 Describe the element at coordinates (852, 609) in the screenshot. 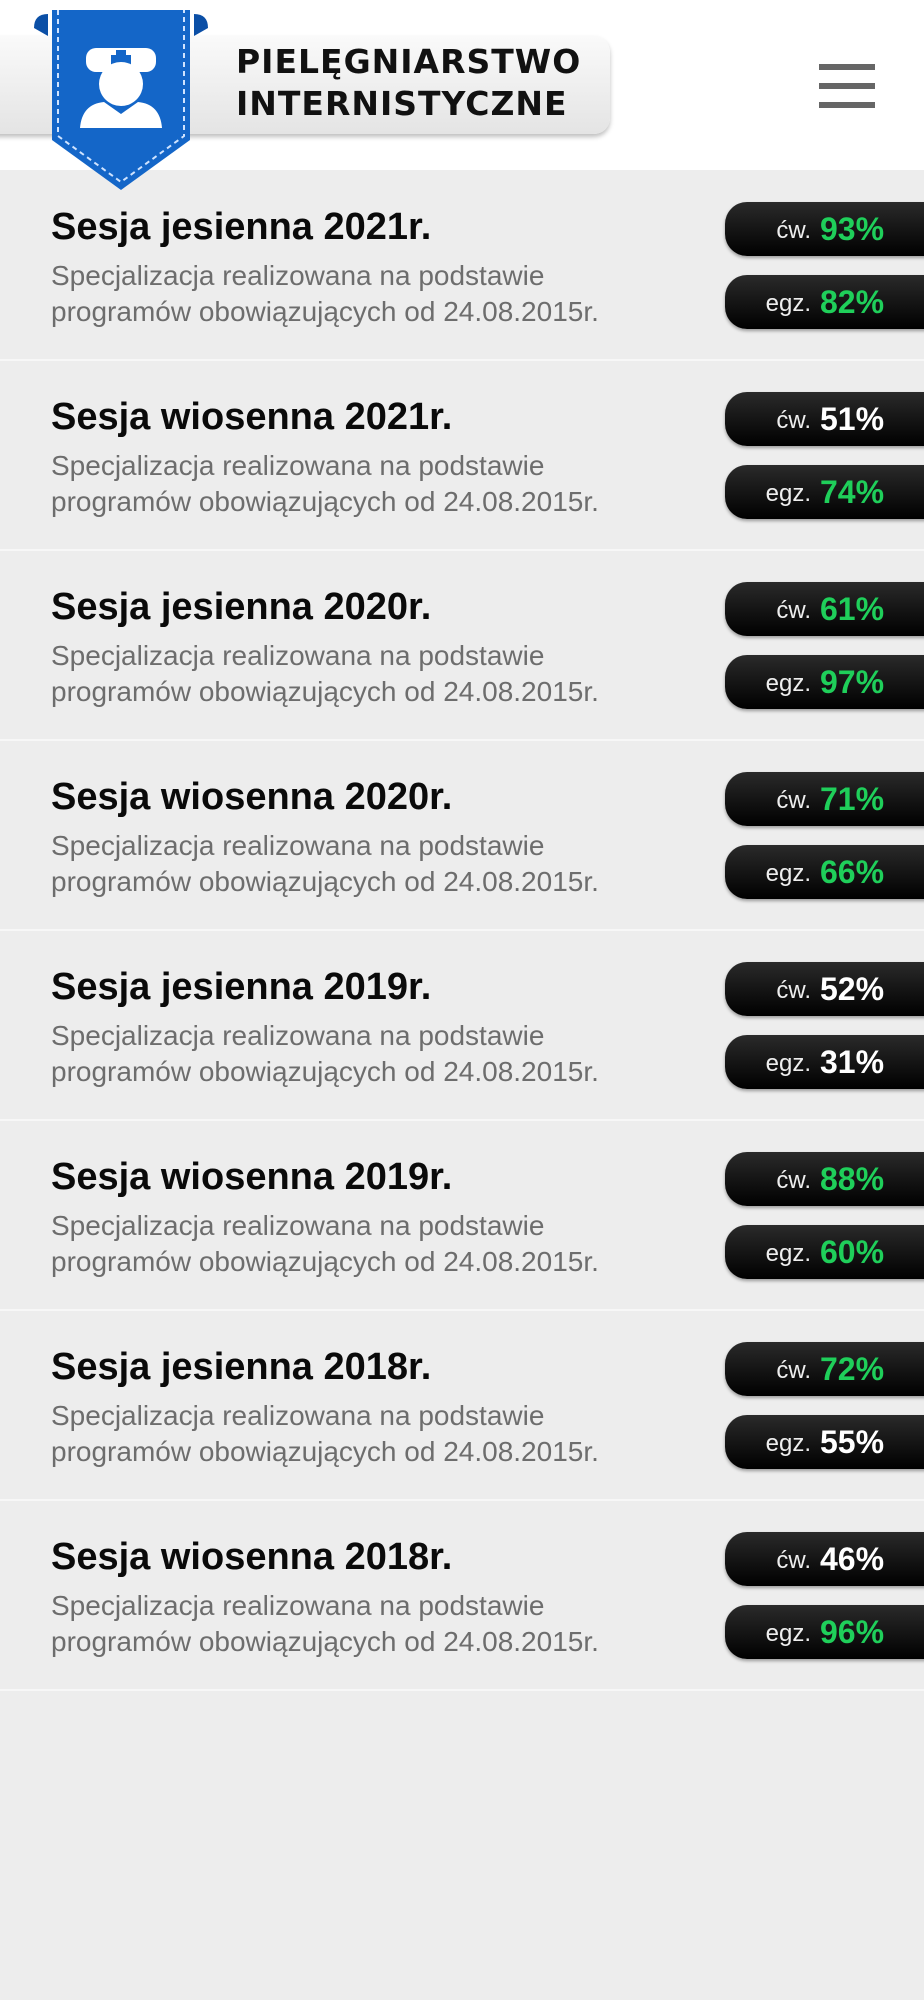

I see `badge-value: 61%` at that location.